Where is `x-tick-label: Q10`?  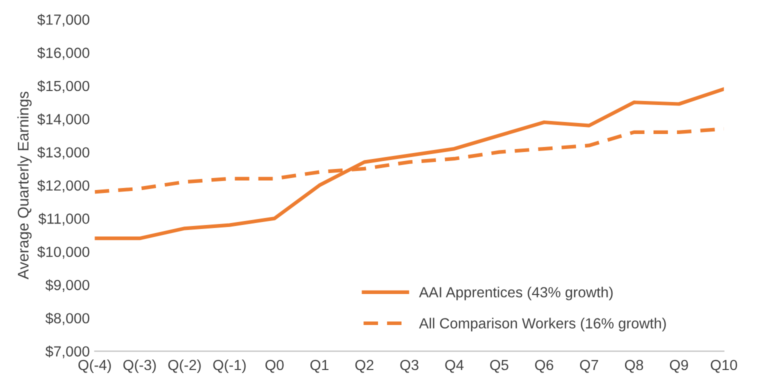
x-tick-label: Q10 is located at coordinates (724, 366).